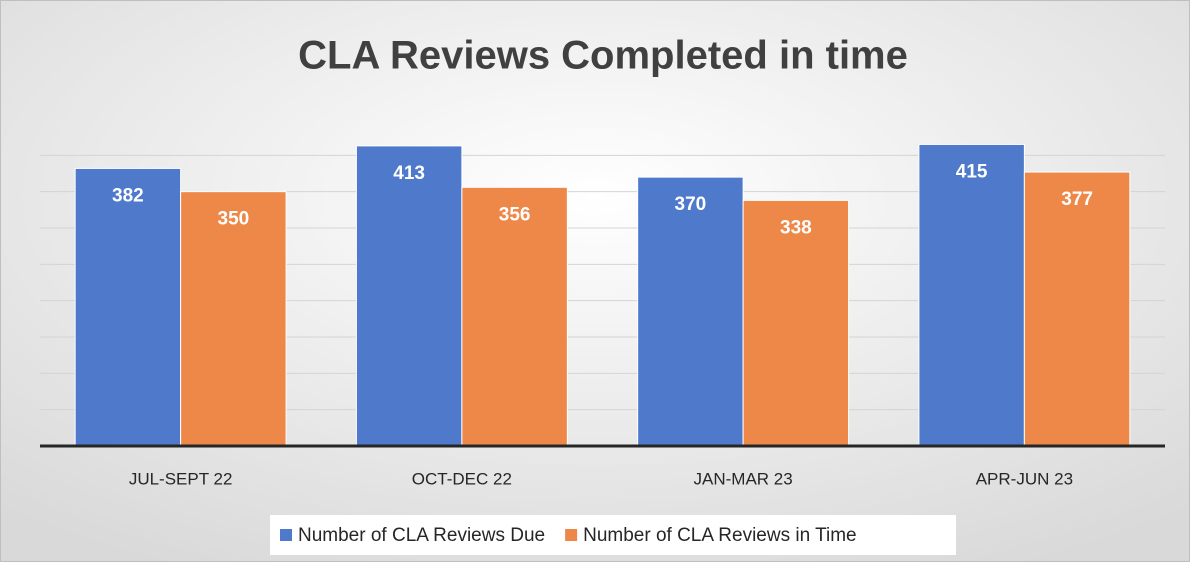 The height and width of the screenshot is (562, 1190). What do you see at coordinates (743, 478) in the screenshot?
I see `x-tick-label: JAN-MAR 23` at bounding box center [743, 478].